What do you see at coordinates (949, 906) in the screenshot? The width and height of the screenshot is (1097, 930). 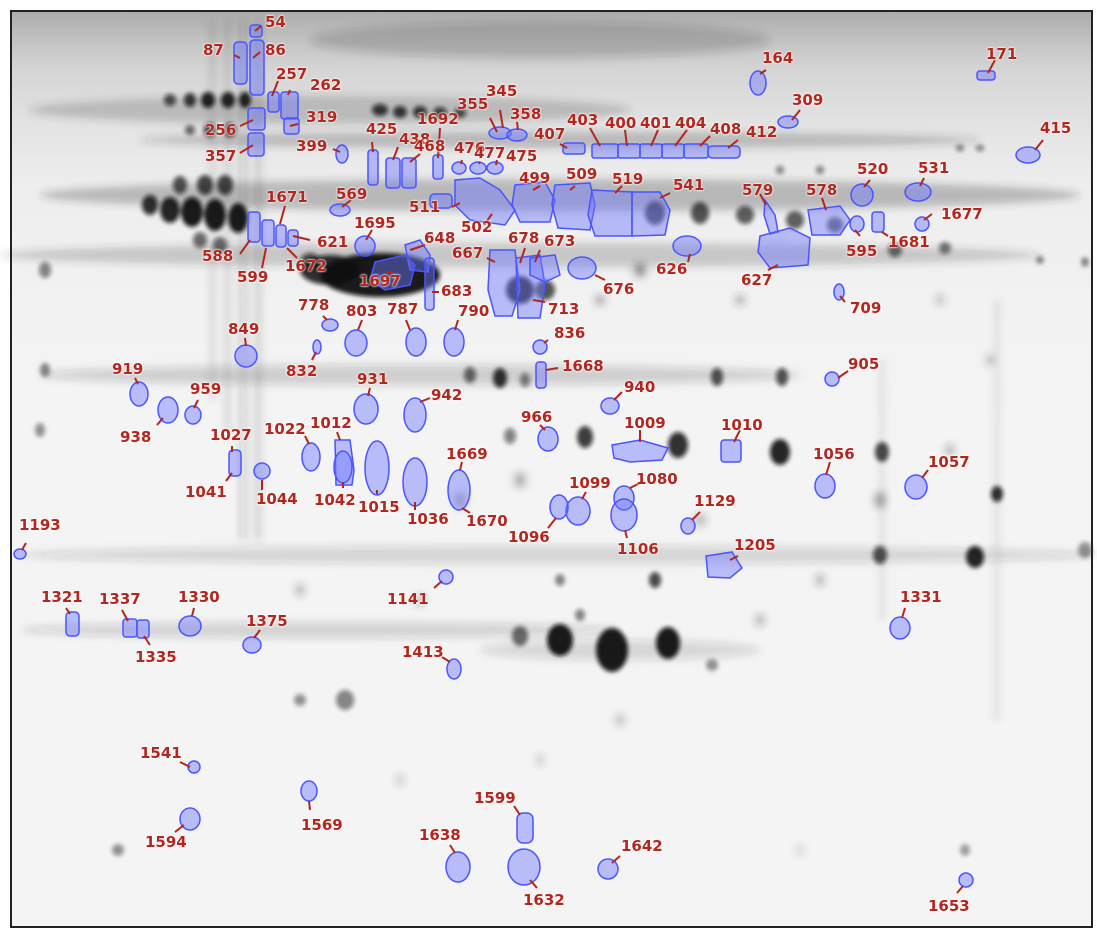 I see `spot-label: 1653` at bounding box center [949, 906].